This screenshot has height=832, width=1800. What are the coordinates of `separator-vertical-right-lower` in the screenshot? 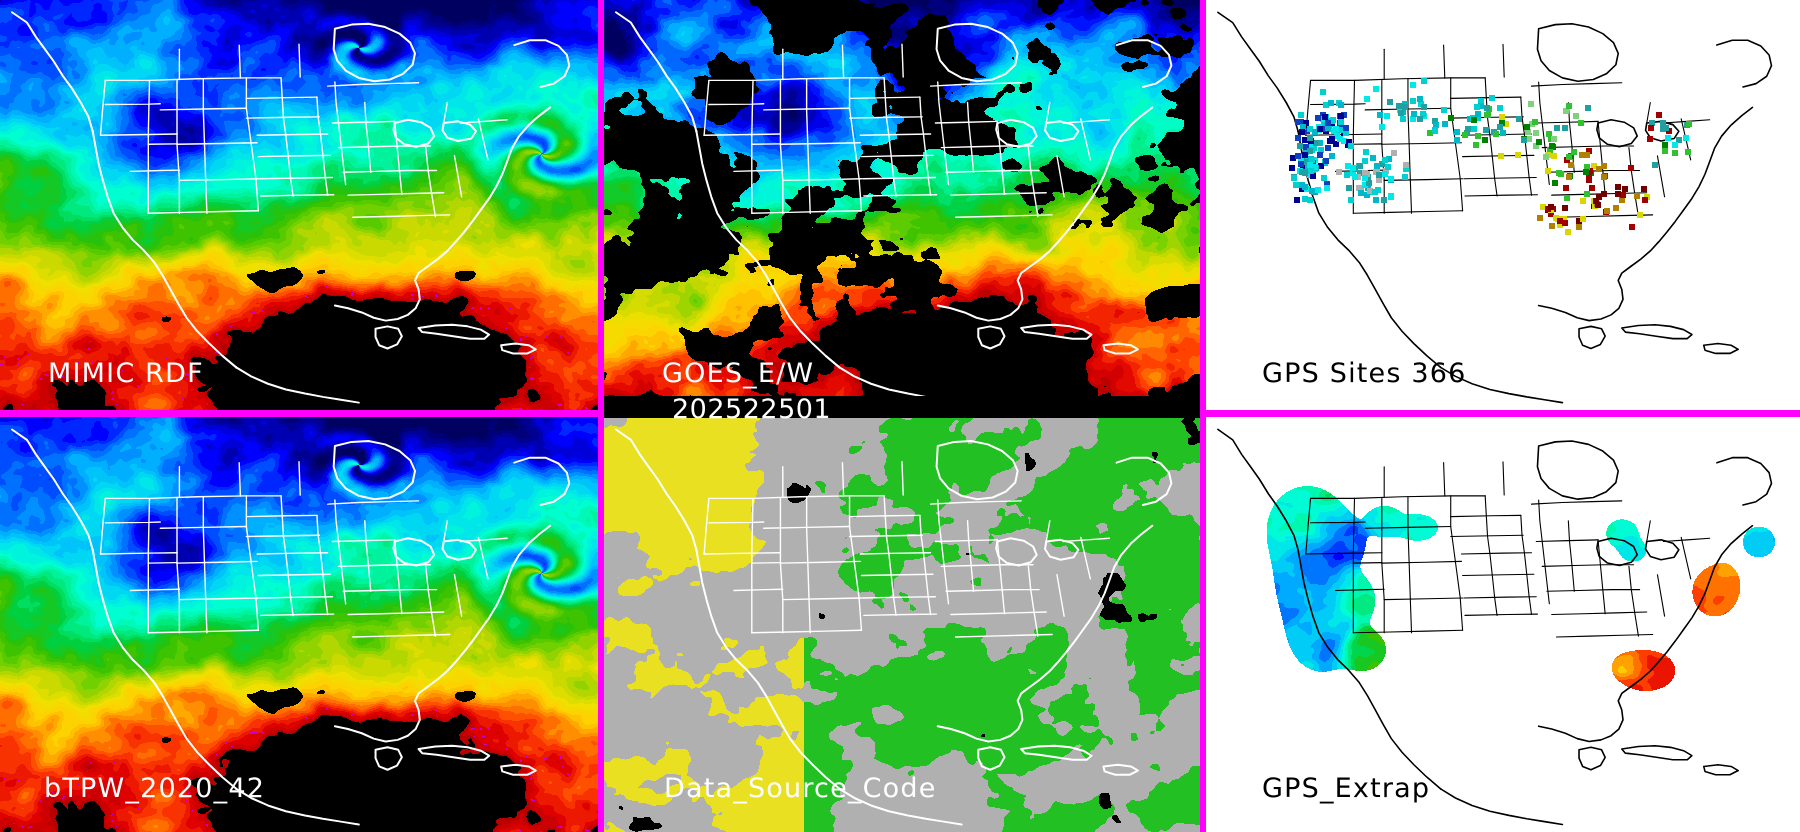 It's located at (1203, 624).